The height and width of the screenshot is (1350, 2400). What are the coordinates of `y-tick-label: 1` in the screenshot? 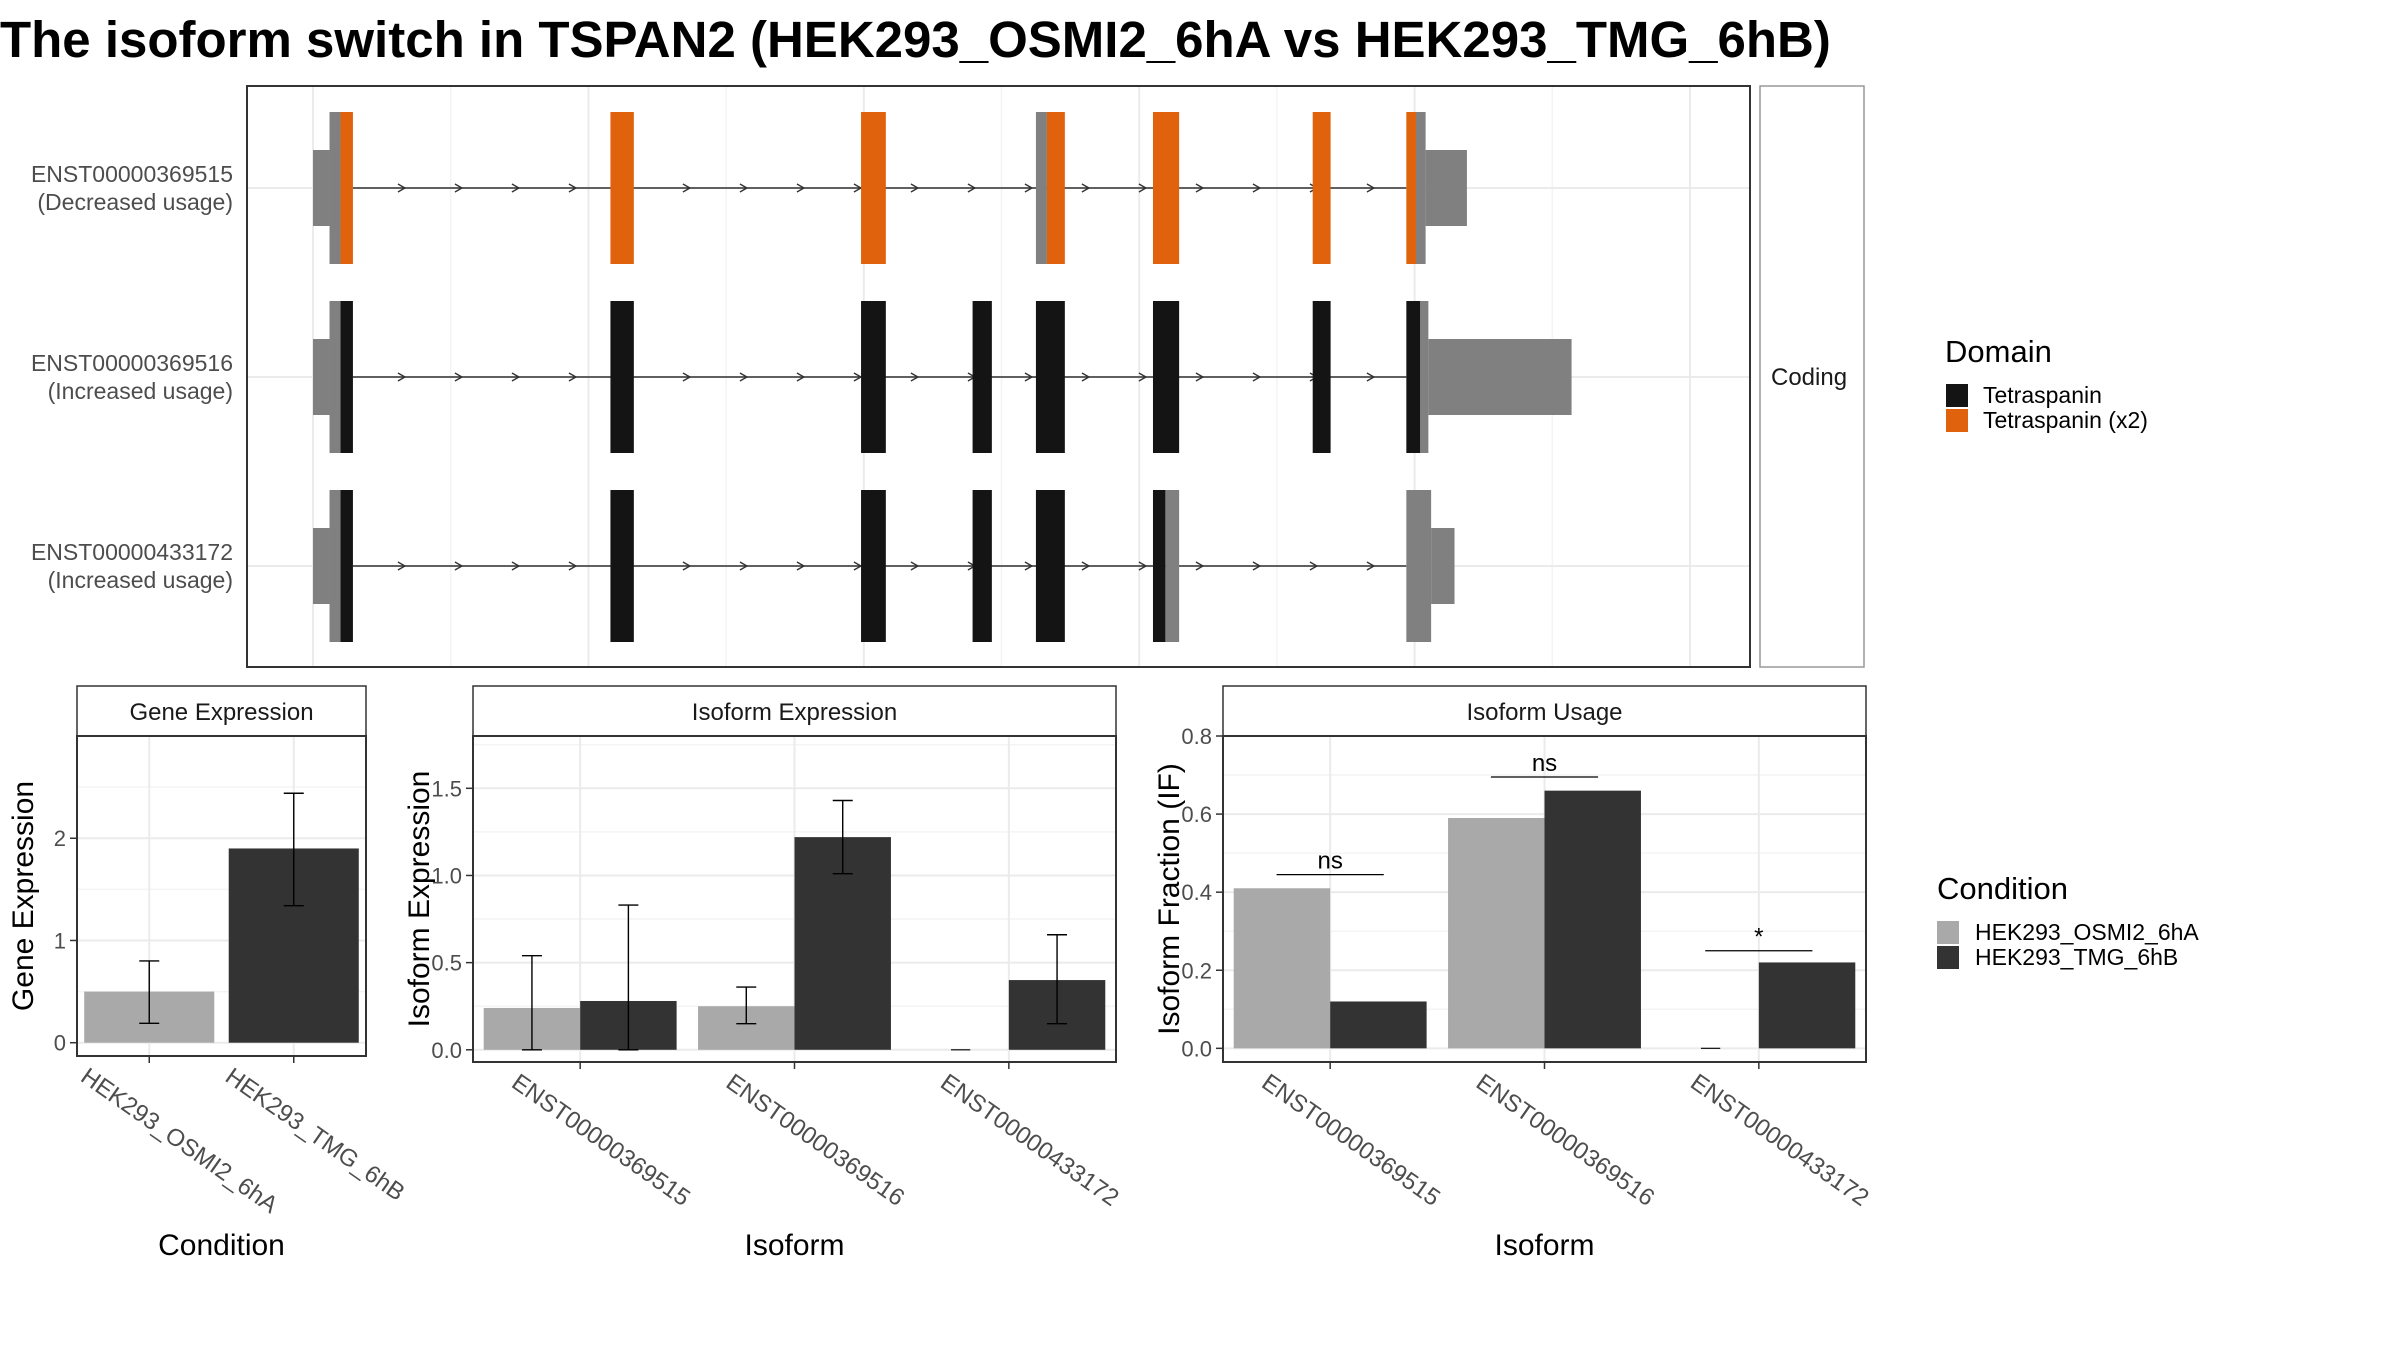 It's located at (60, 940).